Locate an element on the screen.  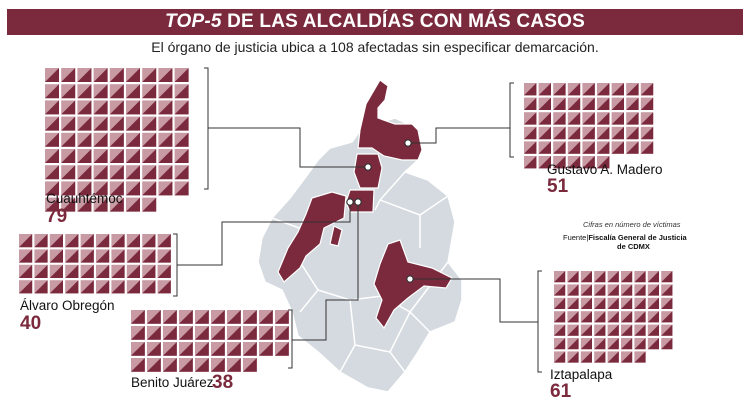
bracket-cuauhtemoc is located at coordinates (206, 128).